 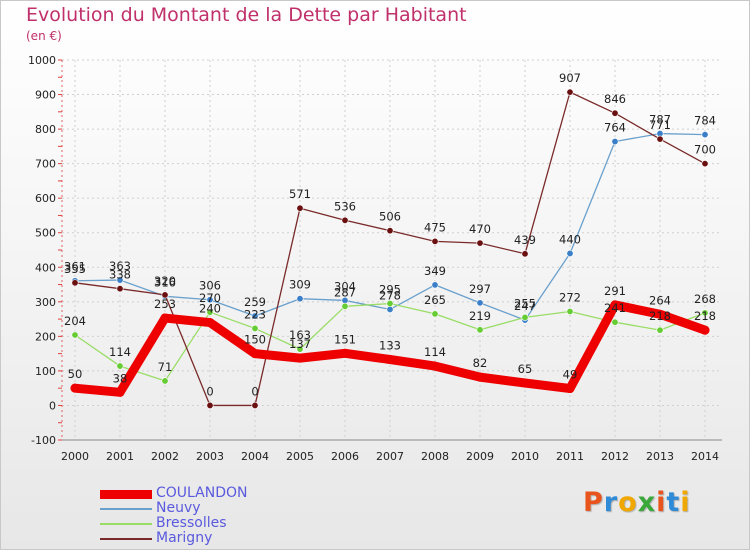 What do you see at coordinates (570, 239) in the screenshot?
I see `data-label: 440` at bounding box center [570, 239].